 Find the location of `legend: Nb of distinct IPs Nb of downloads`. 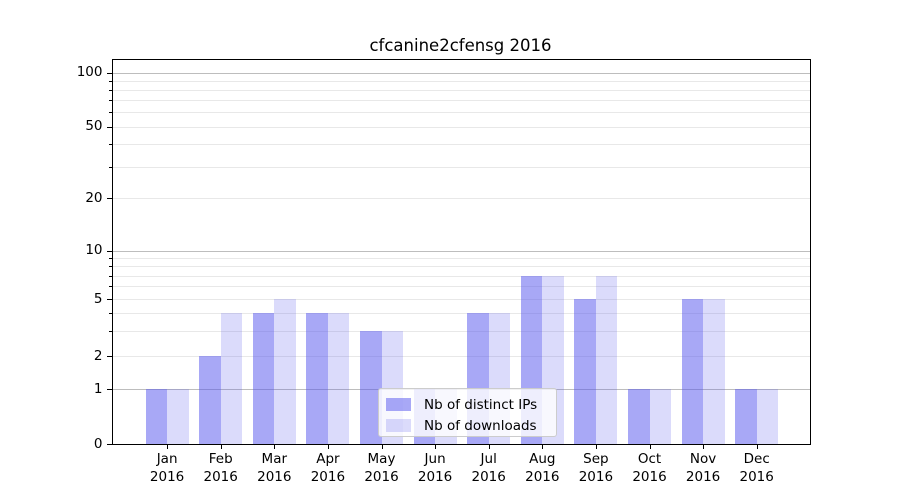

legend: Nb of distinct IPs Nb of downloads is located at coordinates (467, 412).